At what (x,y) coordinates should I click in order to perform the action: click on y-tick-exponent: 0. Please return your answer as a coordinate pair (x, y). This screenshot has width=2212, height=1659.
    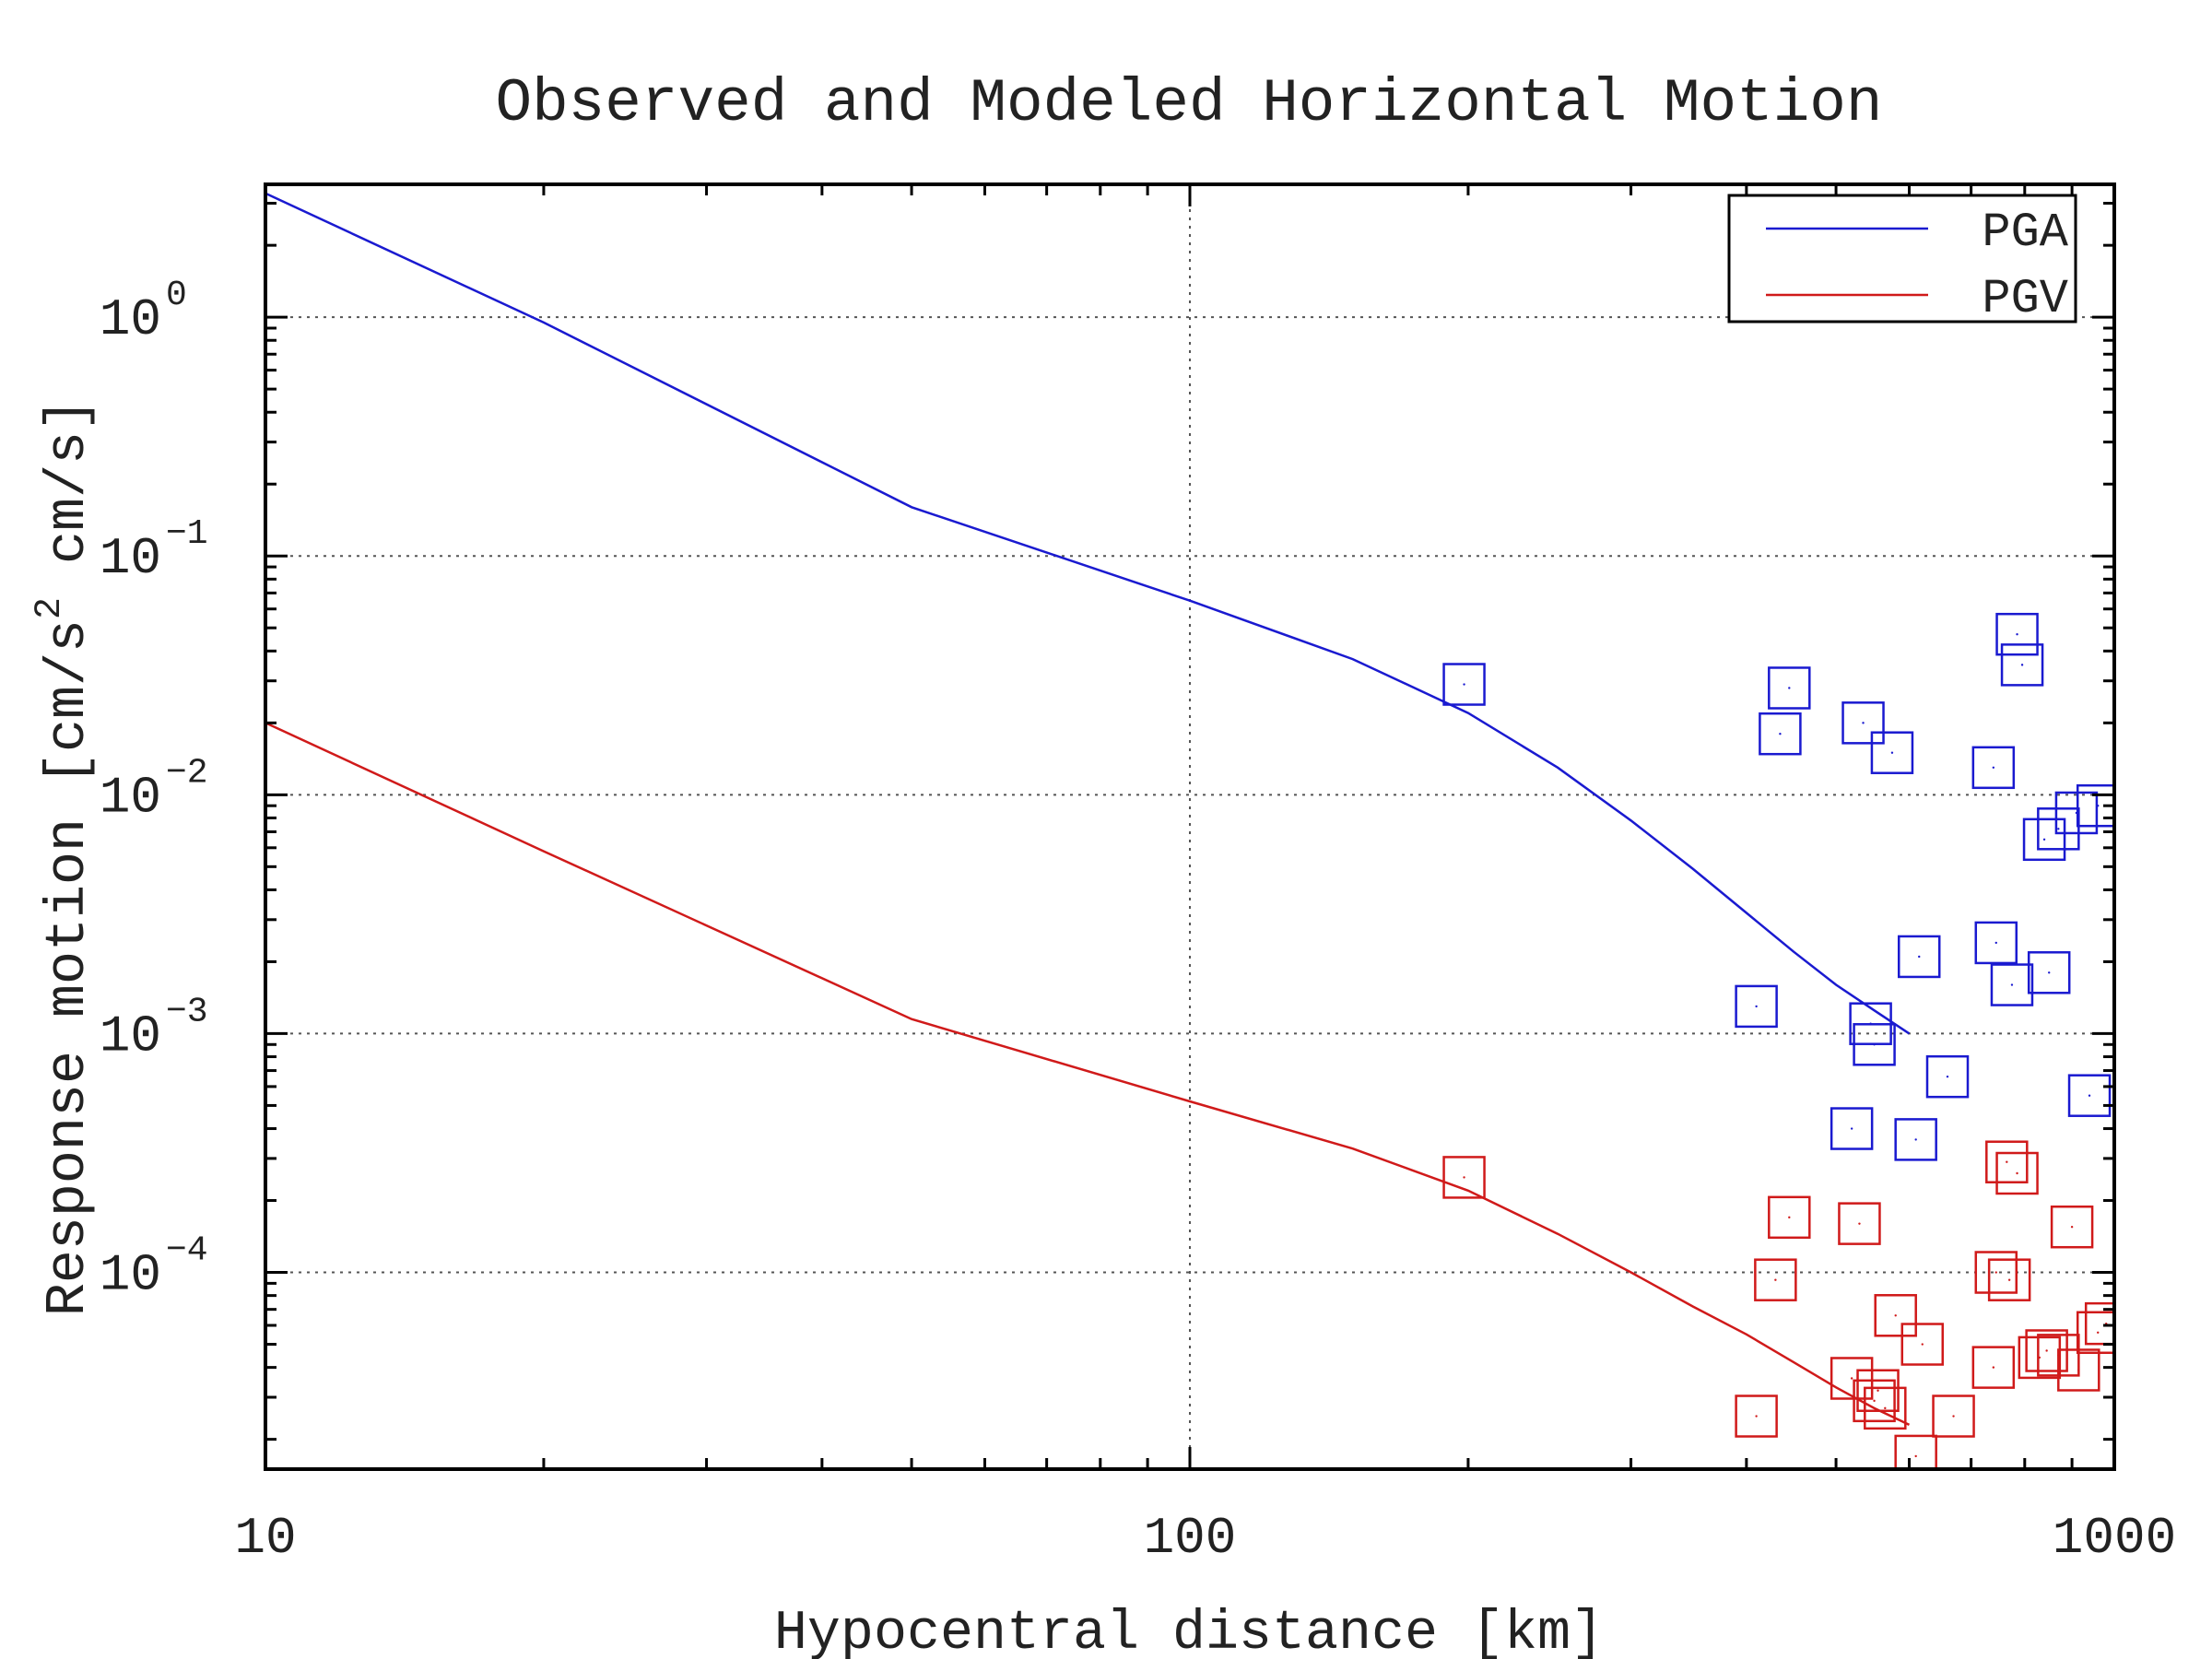
    Looking at the image, I should click on (176, 295).